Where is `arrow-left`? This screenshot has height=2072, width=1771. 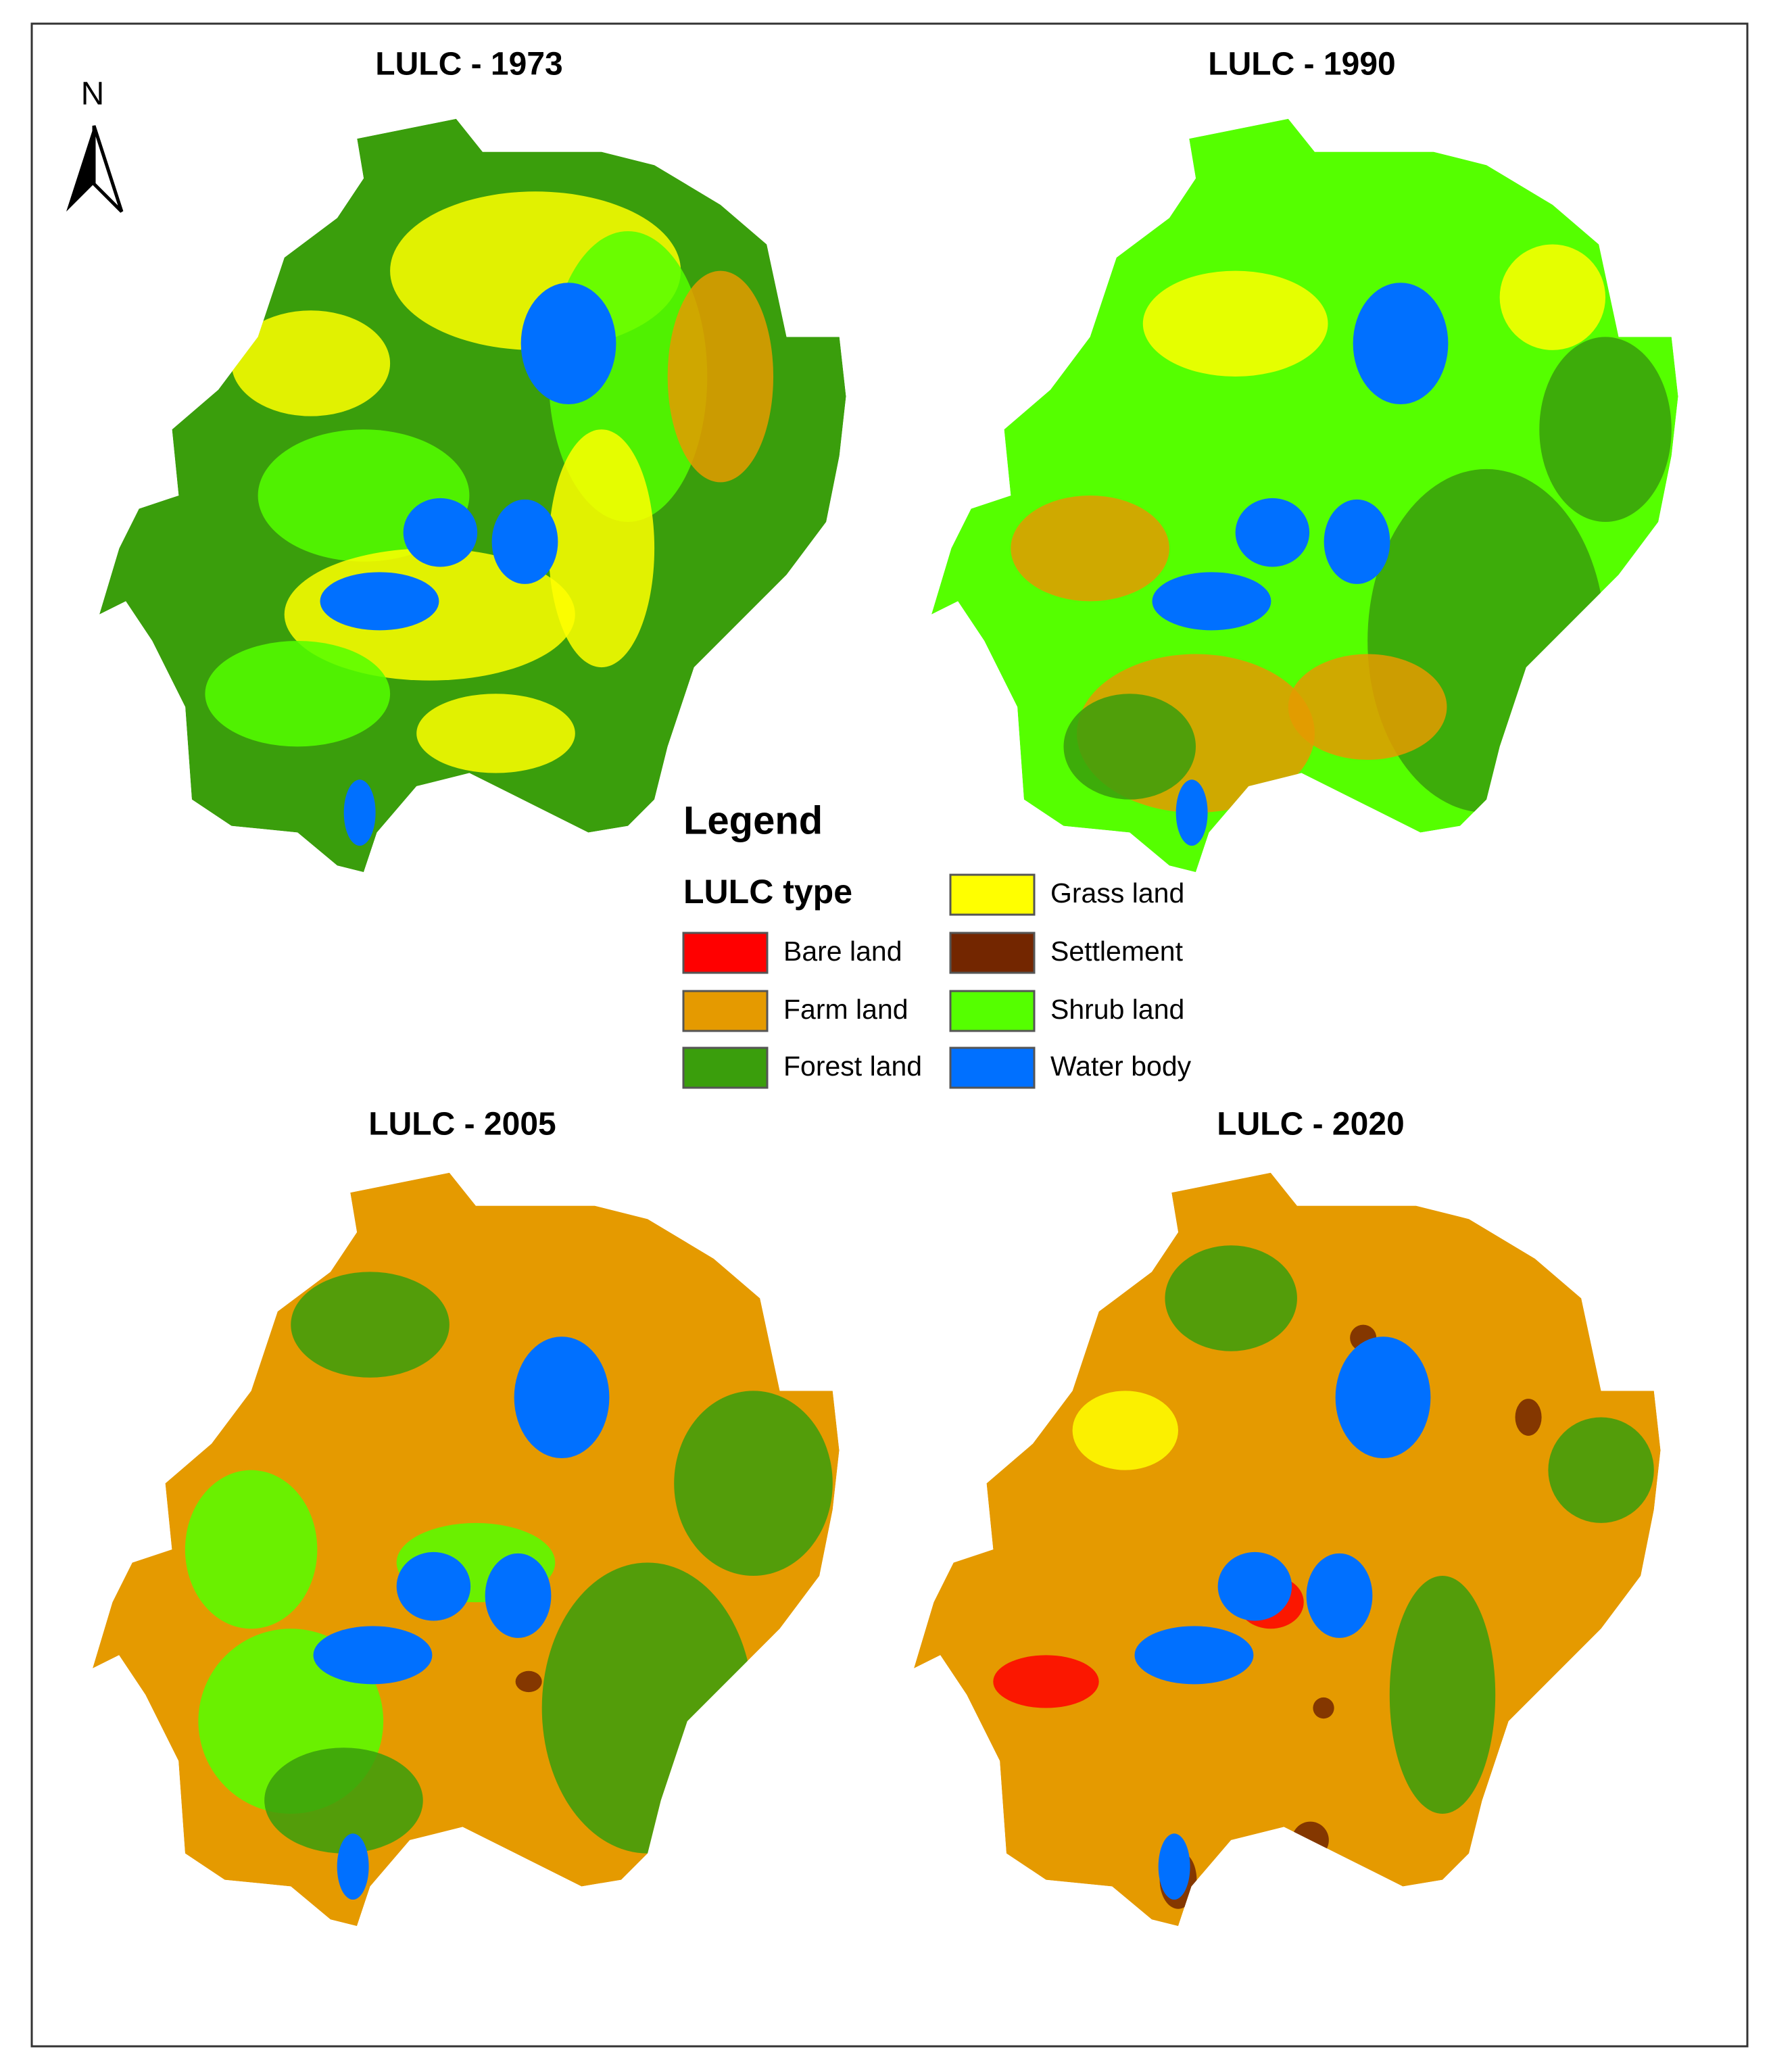
arrow-left is located at coordinates (80, 169).